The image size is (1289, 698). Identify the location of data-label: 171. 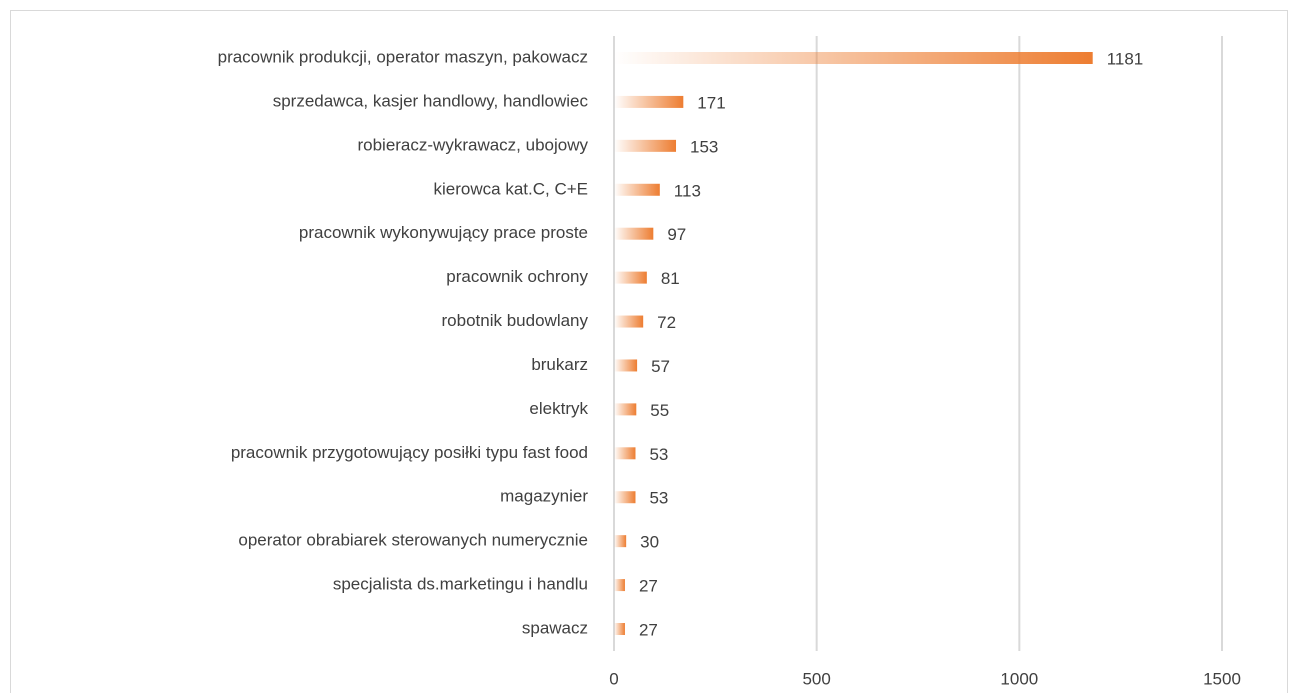
(711, 102).